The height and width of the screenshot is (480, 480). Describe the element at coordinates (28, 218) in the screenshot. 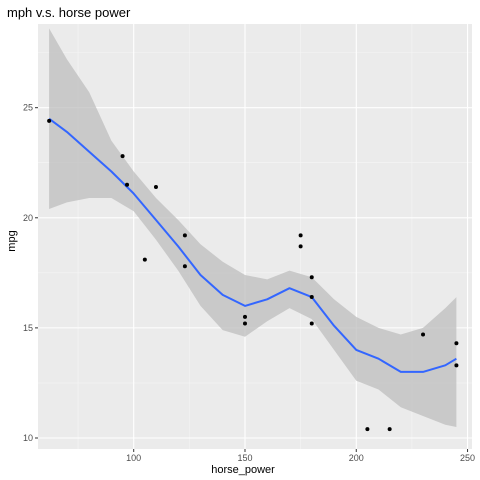

I see `y-tick-label: 20` at that location.